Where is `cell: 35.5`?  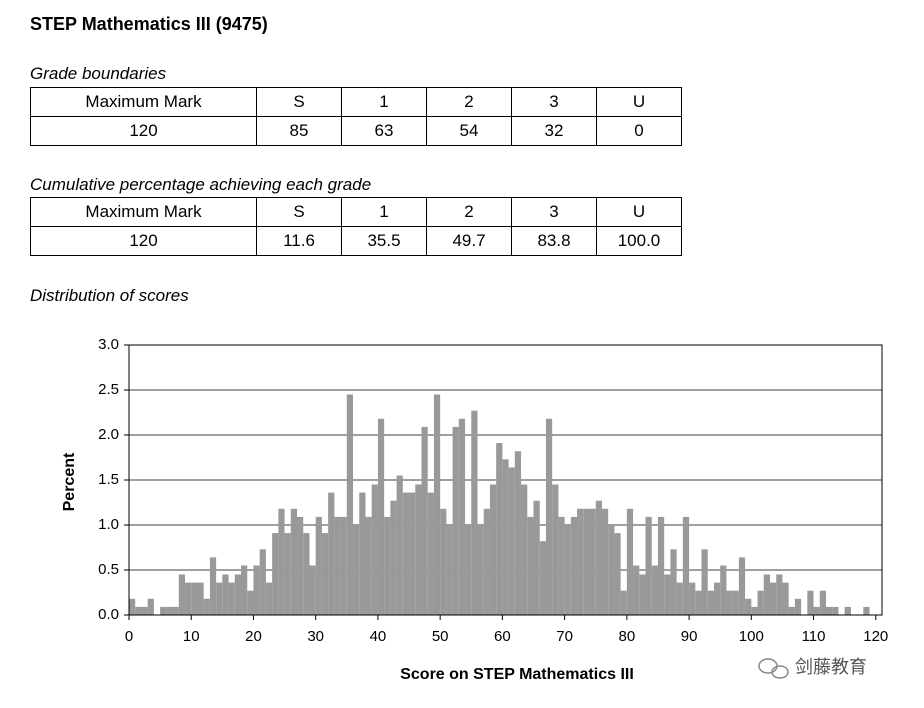 cell: 35.5 is located at coordinates (384, 241).